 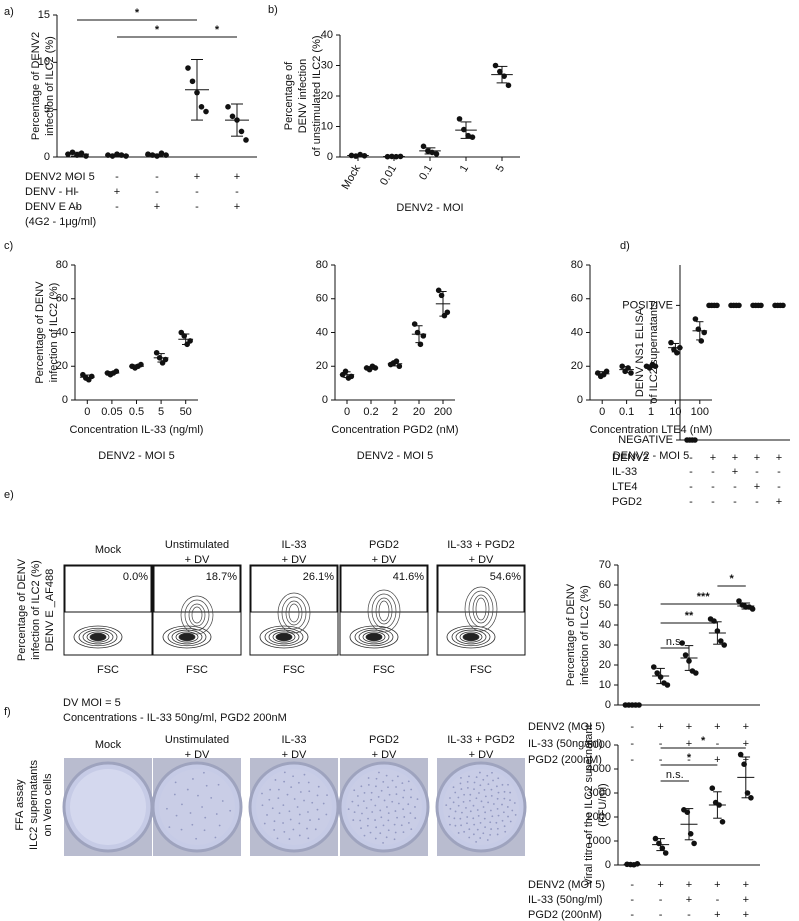 What do you see at coordinates (395, 412) in the screenshot?
I see `x-tick-label: 2` at bounding box center [395, 412].